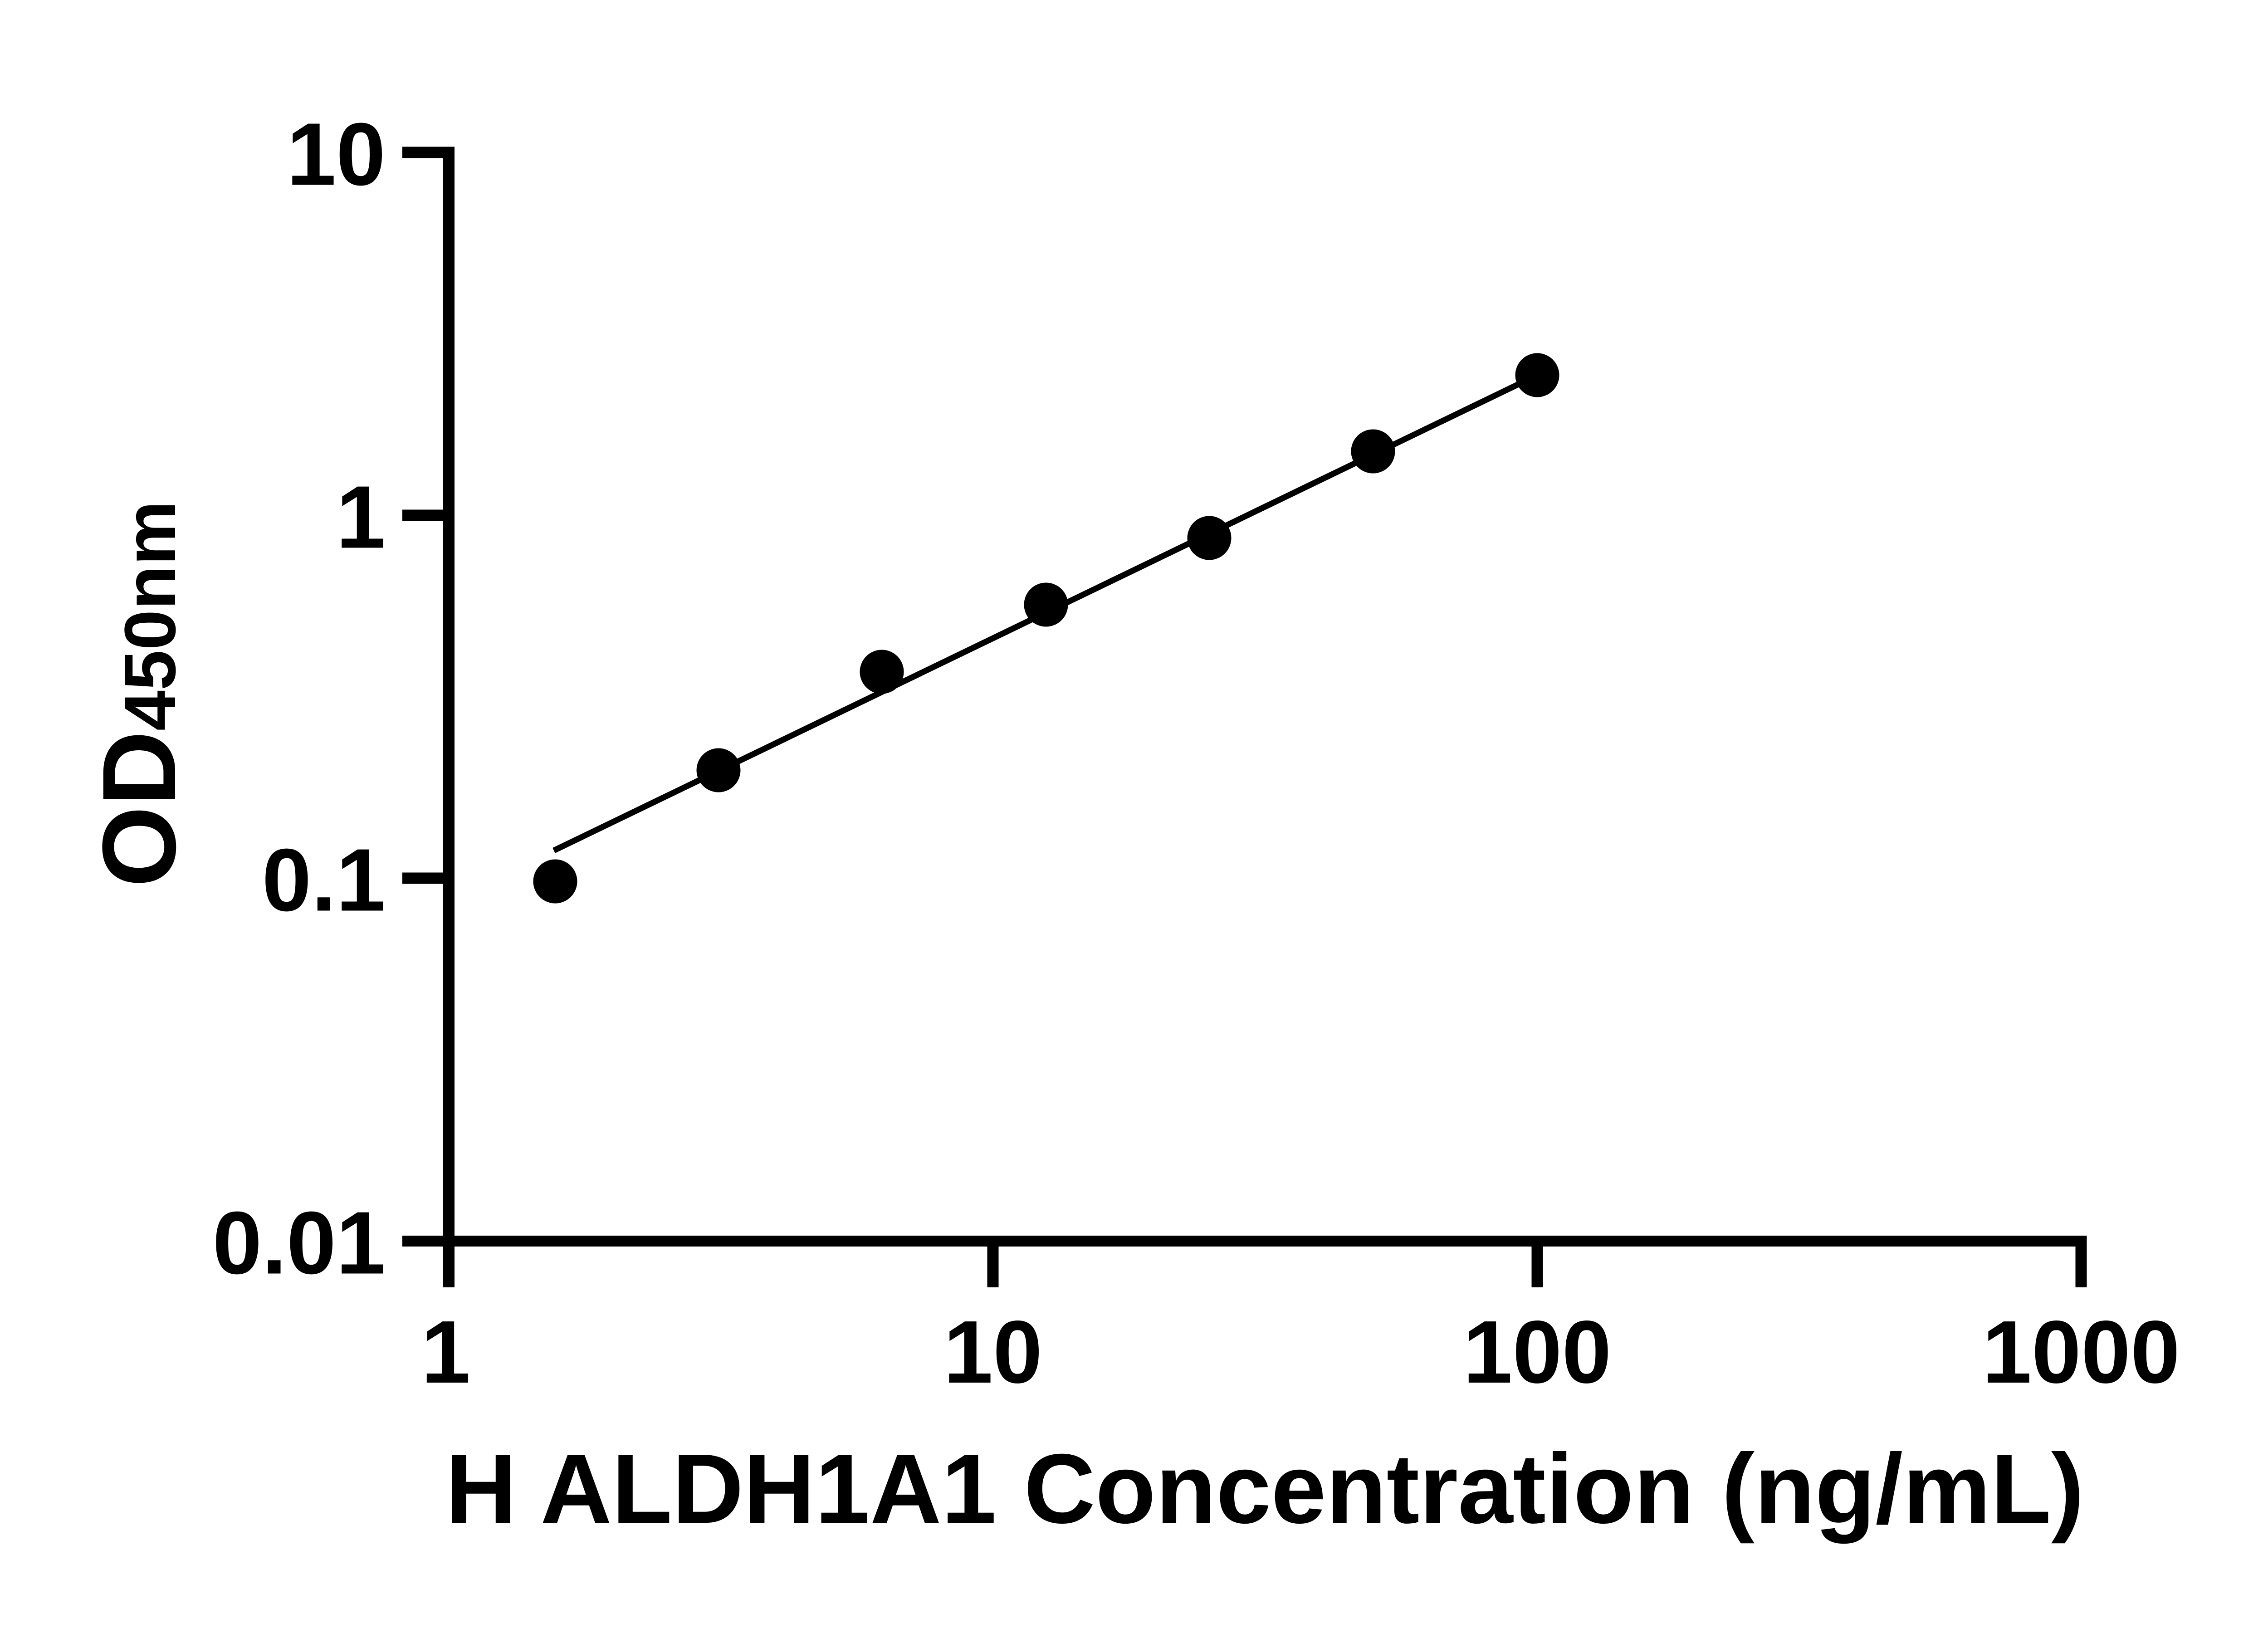 The height and width of the screenshot is (1633, 2268). What do you see at coordinates (2081, 1352) in the screenshot?
I see `svg-text: 1000` at bounding box center [2081, 1352].